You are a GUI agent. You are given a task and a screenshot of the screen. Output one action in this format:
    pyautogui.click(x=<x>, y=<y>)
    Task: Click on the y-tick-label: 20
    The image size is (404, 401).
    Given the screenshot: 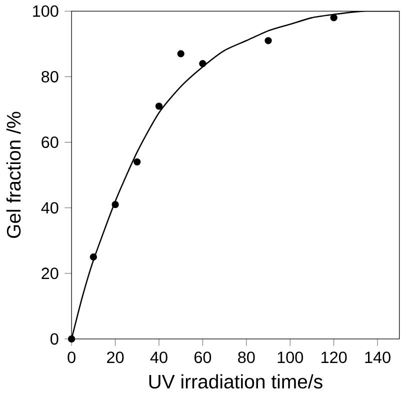 What is the action you would take?
    pyautogui.click(x=50, y=273)
    